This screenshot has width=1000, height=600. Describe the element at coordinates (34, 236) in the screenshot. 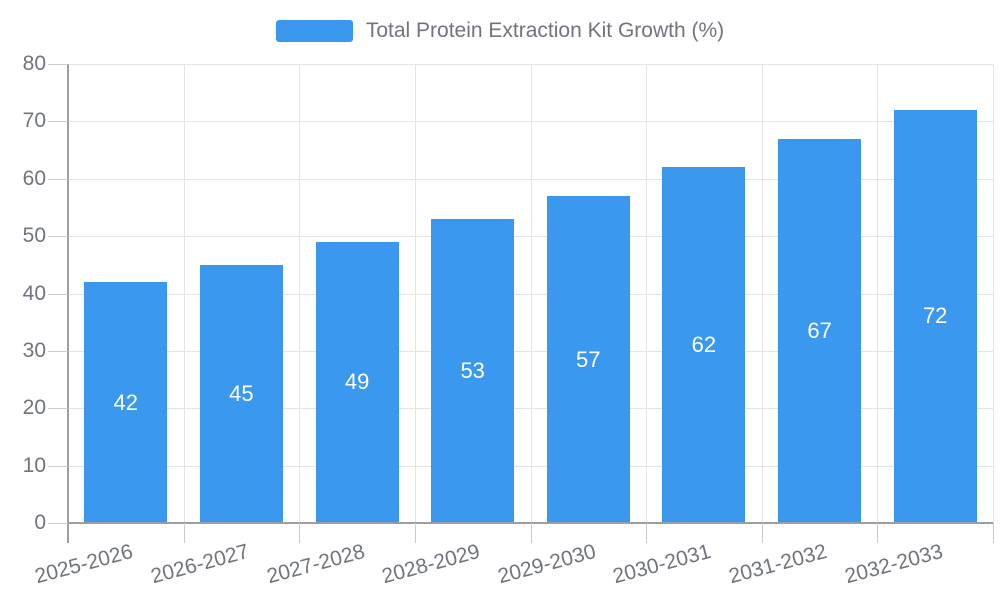

I see `y-axis-label: 50` at that location.